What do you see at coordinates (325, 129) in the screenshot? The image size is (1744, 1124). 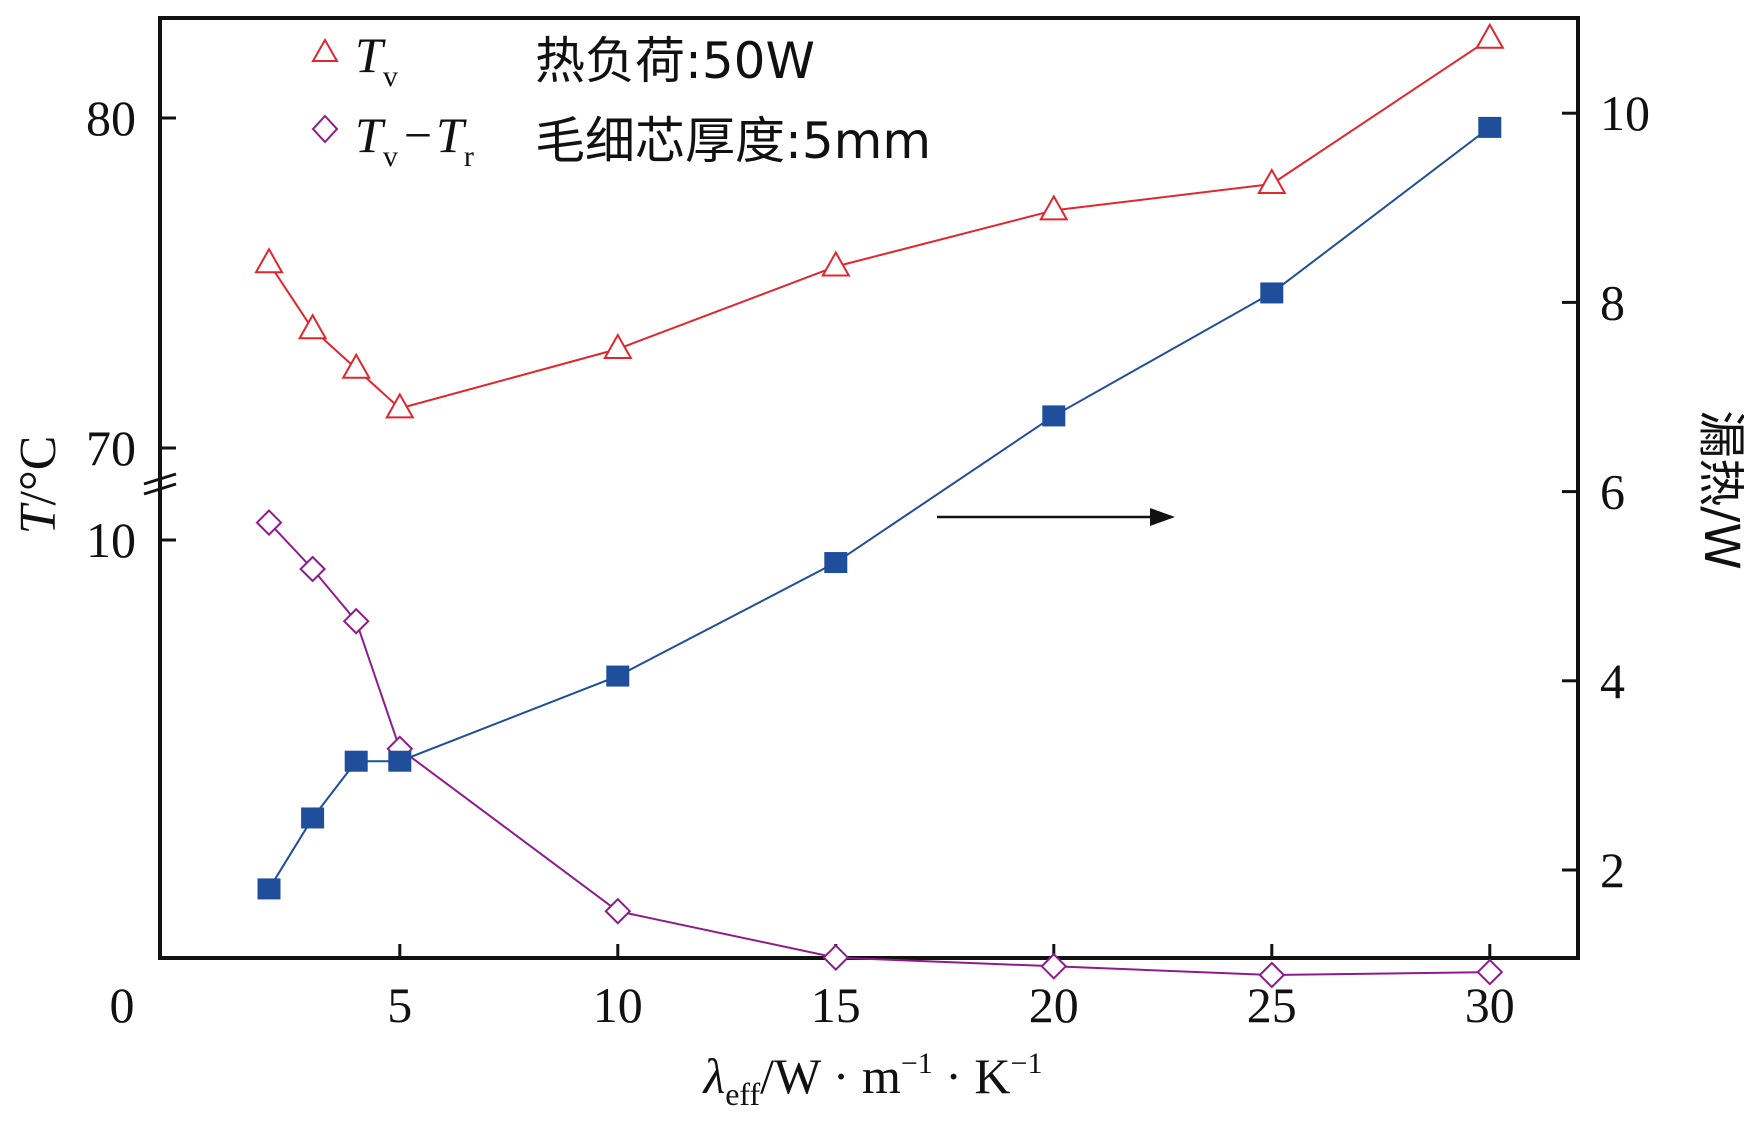 I see `legend-marker-diamond` at bounding box center [325, 129].